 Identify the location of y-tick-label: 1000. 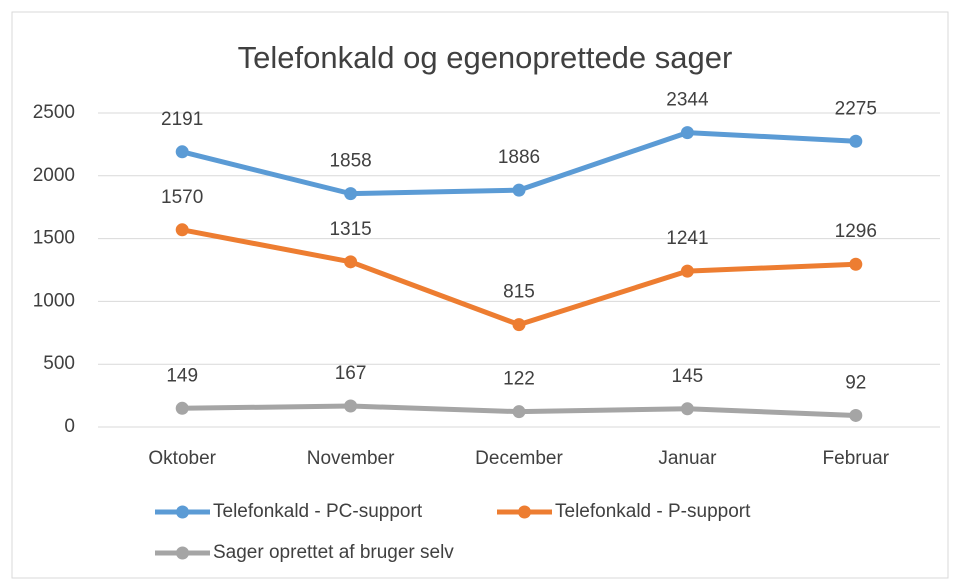
(54, 300).